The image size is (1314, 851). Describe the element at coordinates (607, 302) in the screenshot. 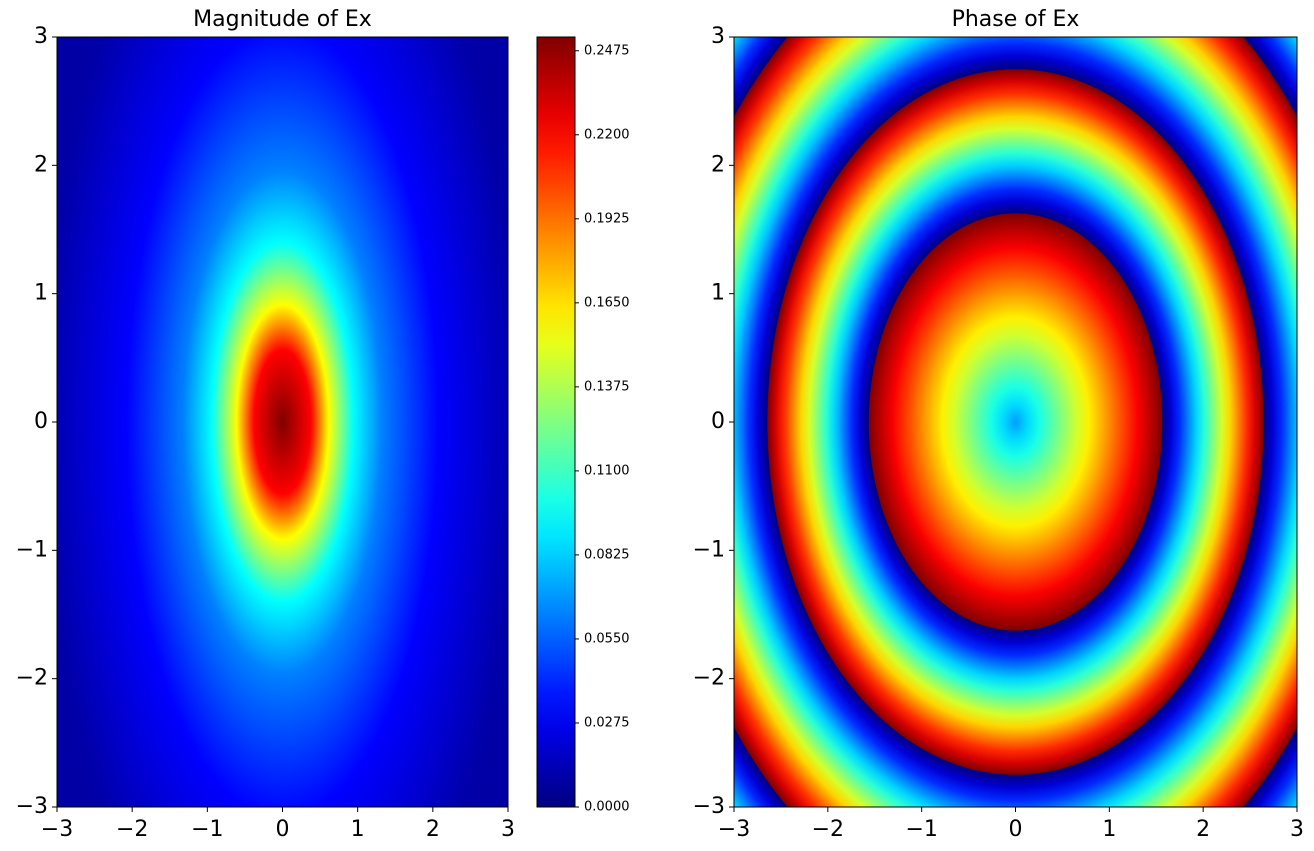

I see `colorbar-tick-label: 0.1650` at that location.